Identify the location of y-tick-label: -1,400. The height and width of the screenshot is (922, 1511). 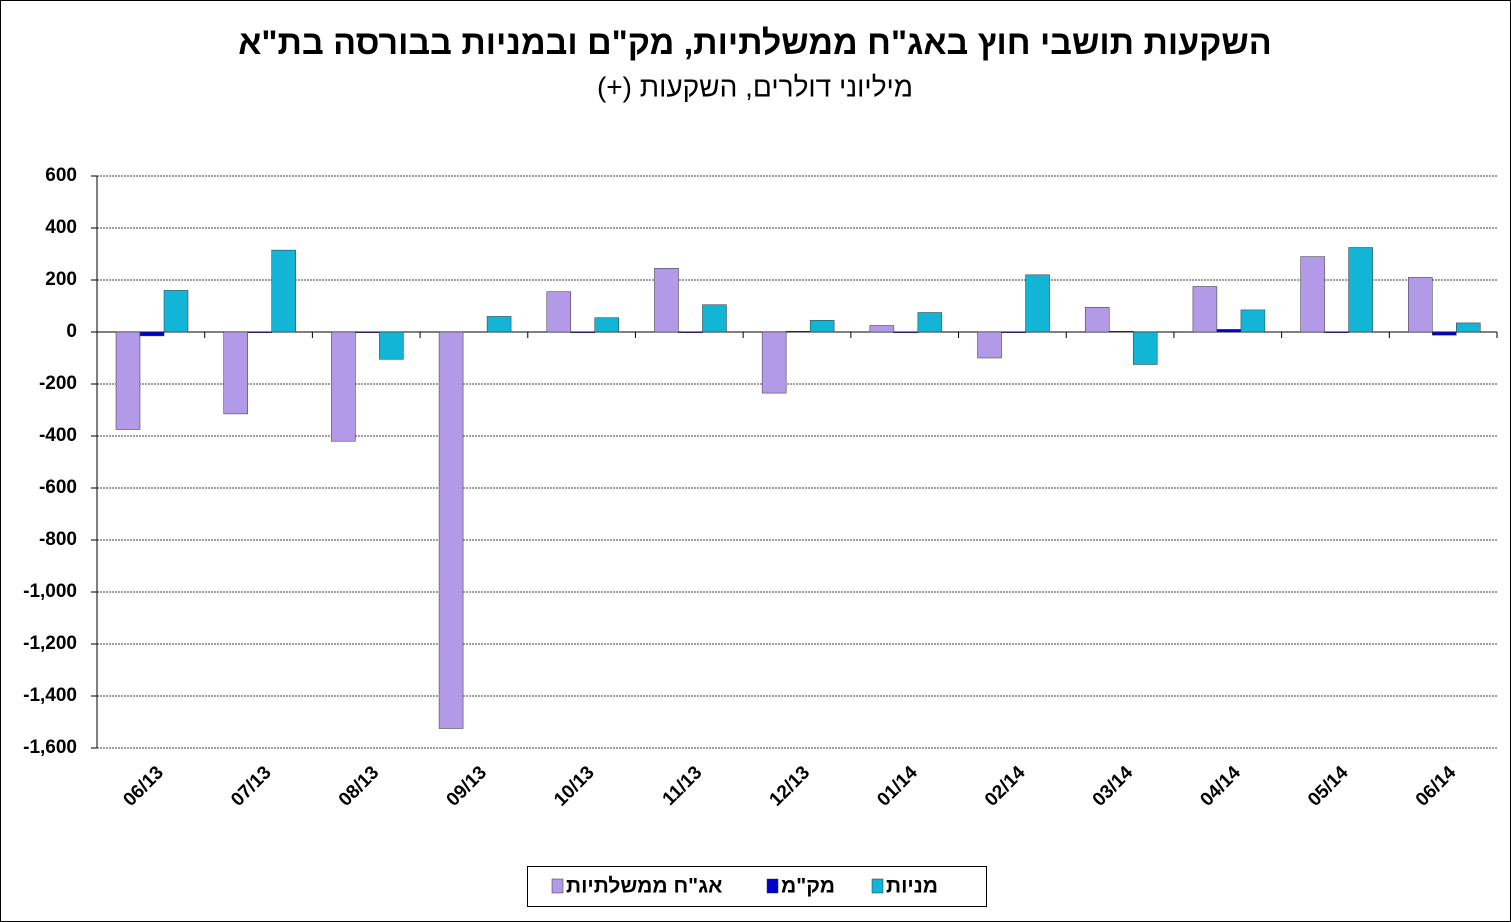
(50, 695).